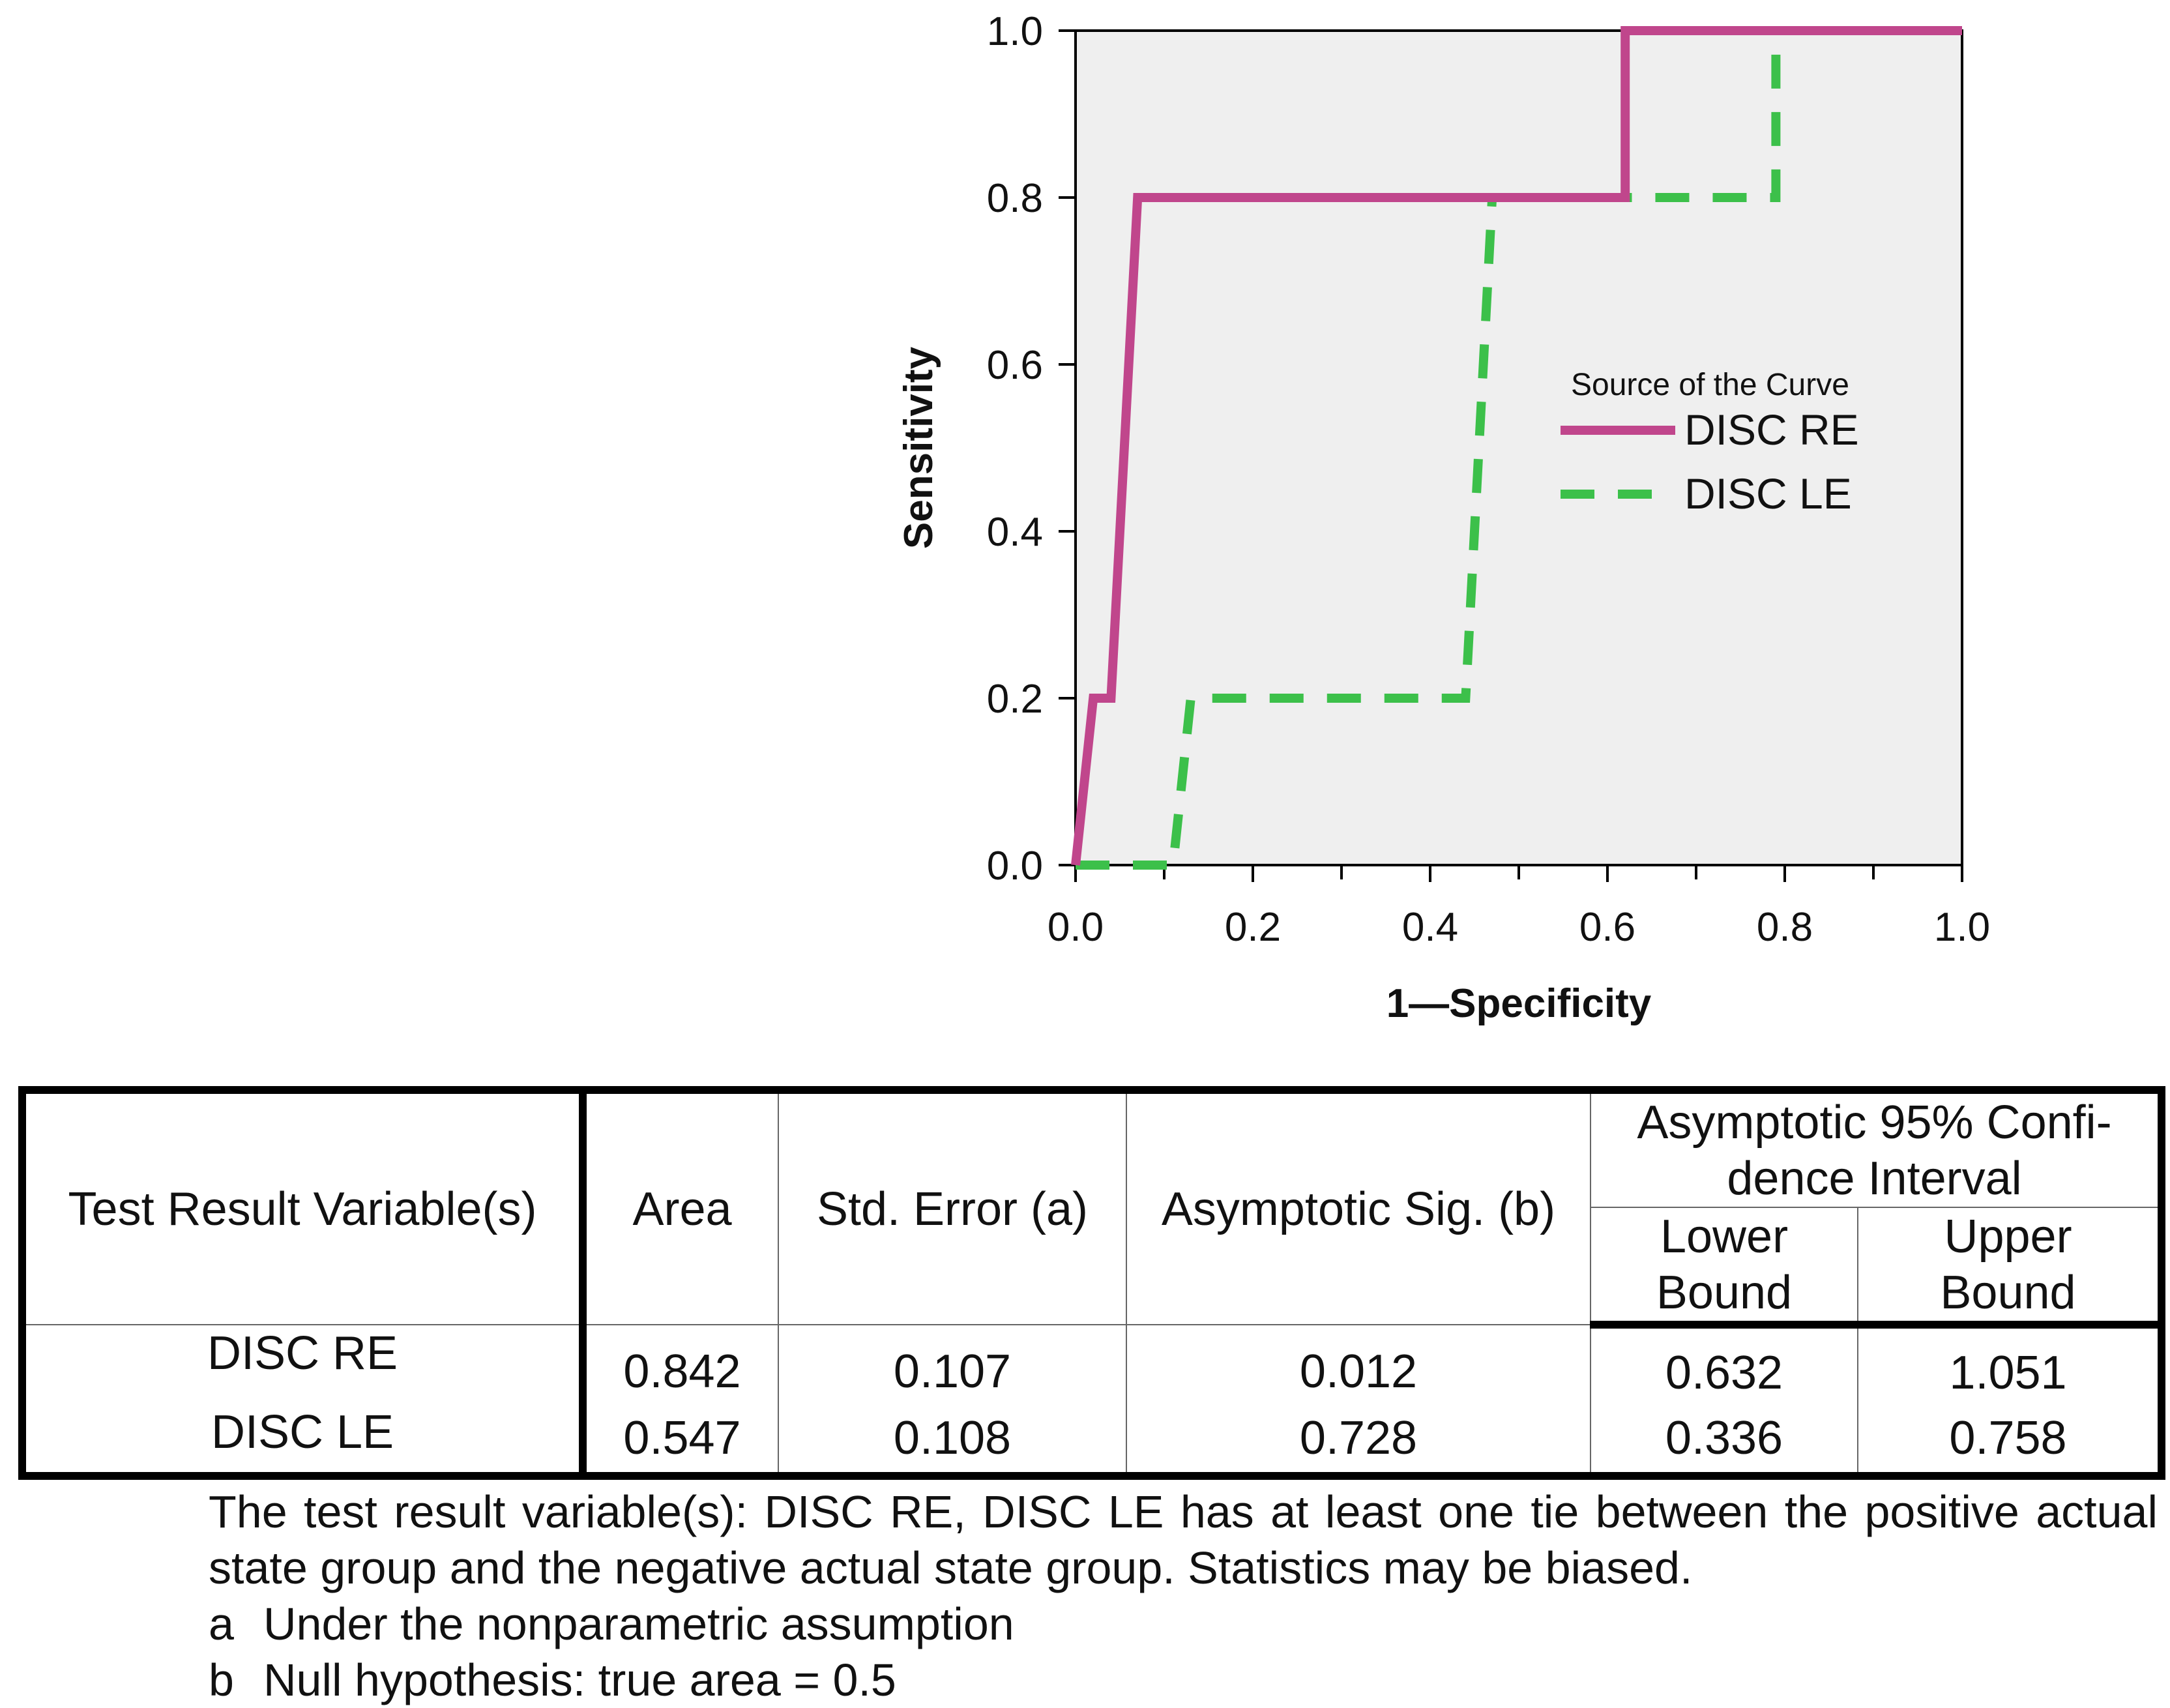 The width and height of the screenshot is (2170, 1708). Describe the element at coordinates (681, 1207) in the screenshot. I see `header-area: Area` at that location.